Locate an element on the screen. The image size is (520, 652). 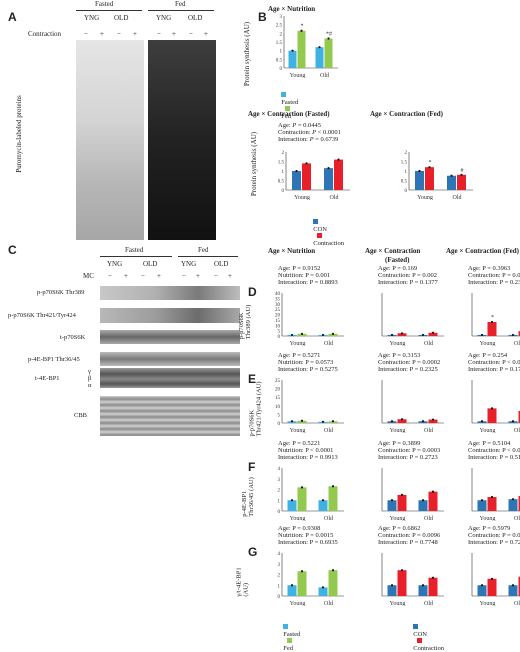
panelC-sign-4: + is located at coordinates (159, 276).